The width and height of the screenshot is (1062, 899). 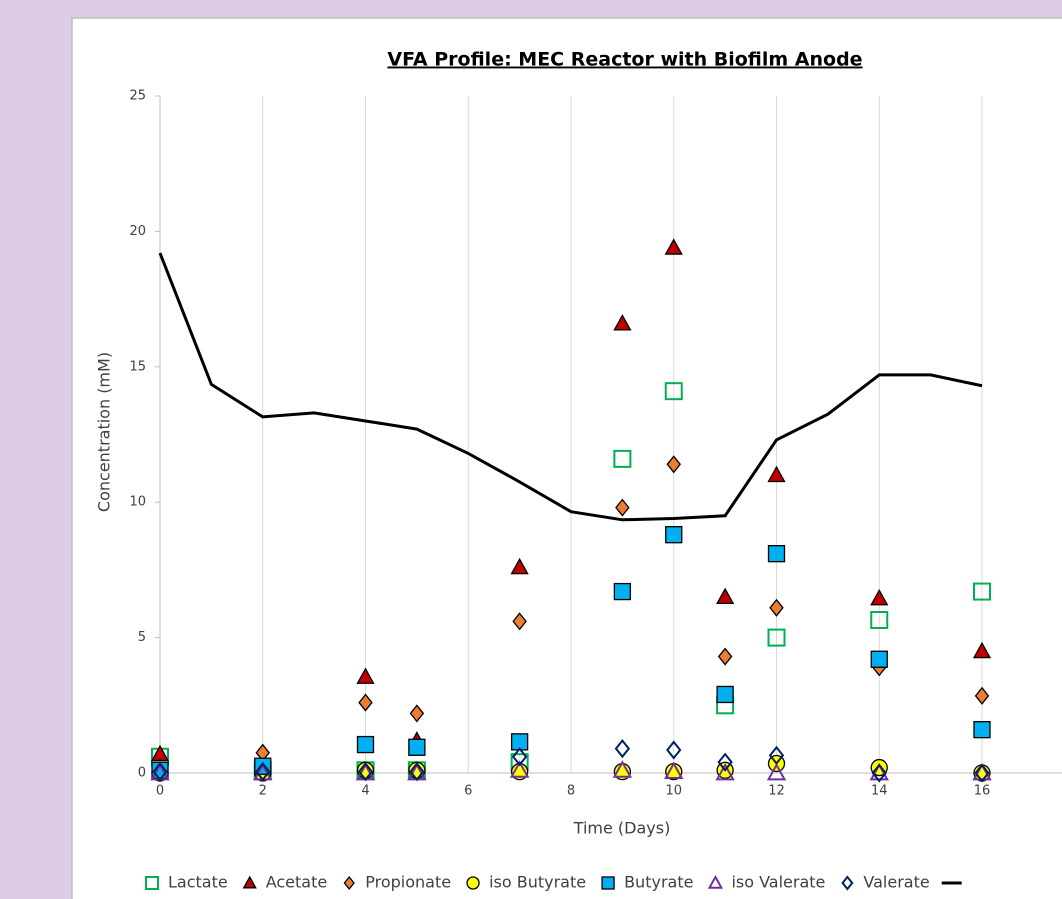 What do you see at coordinates (137, 502) in the screenshot?
I see `y-tick-label: 10` at bounding box center [137, 502].